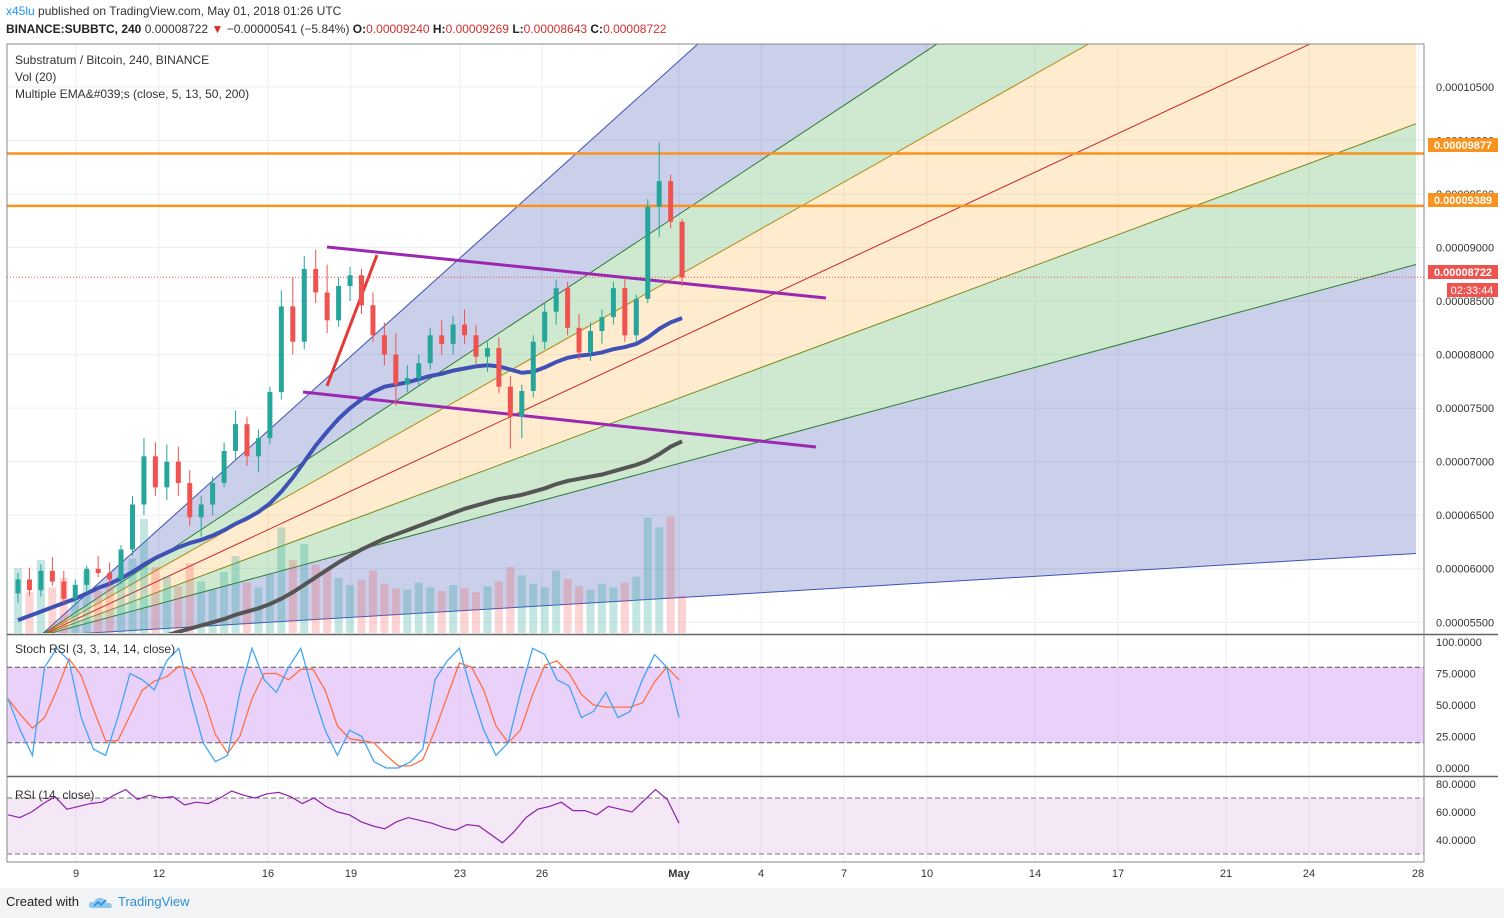 The height and width of the screenshot is (918, 1504). I want to click on lower-trendline, so click(559, 419).